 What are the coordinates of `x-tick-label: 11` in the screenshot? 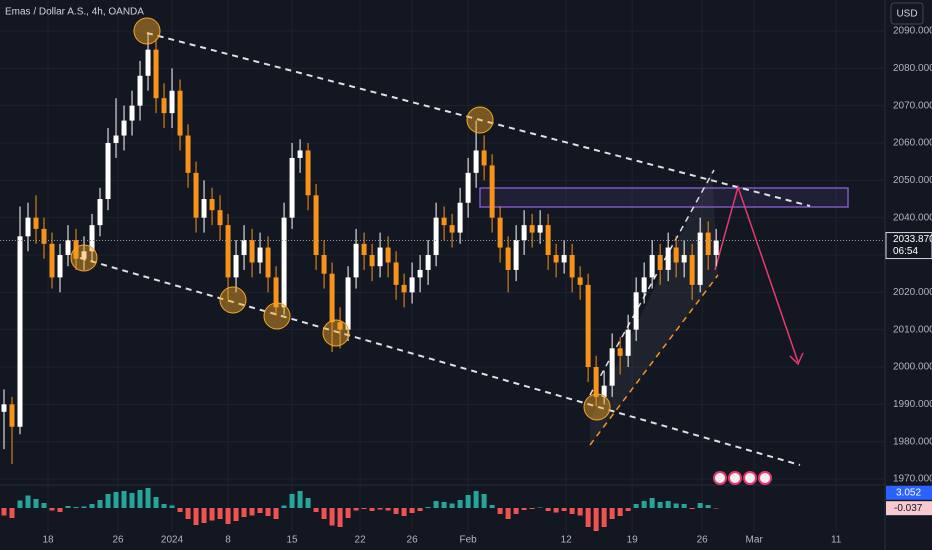 It's located at (836, 540).